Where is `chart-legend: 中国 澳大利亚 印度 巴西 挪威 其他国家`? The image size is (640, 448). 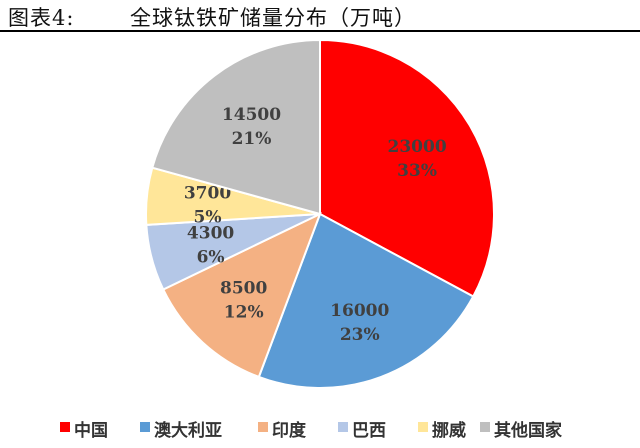 chart-legend: 中国 澳大利亚 印度 巴西 挪威 其他国家 is located at coordinates (320, 427).